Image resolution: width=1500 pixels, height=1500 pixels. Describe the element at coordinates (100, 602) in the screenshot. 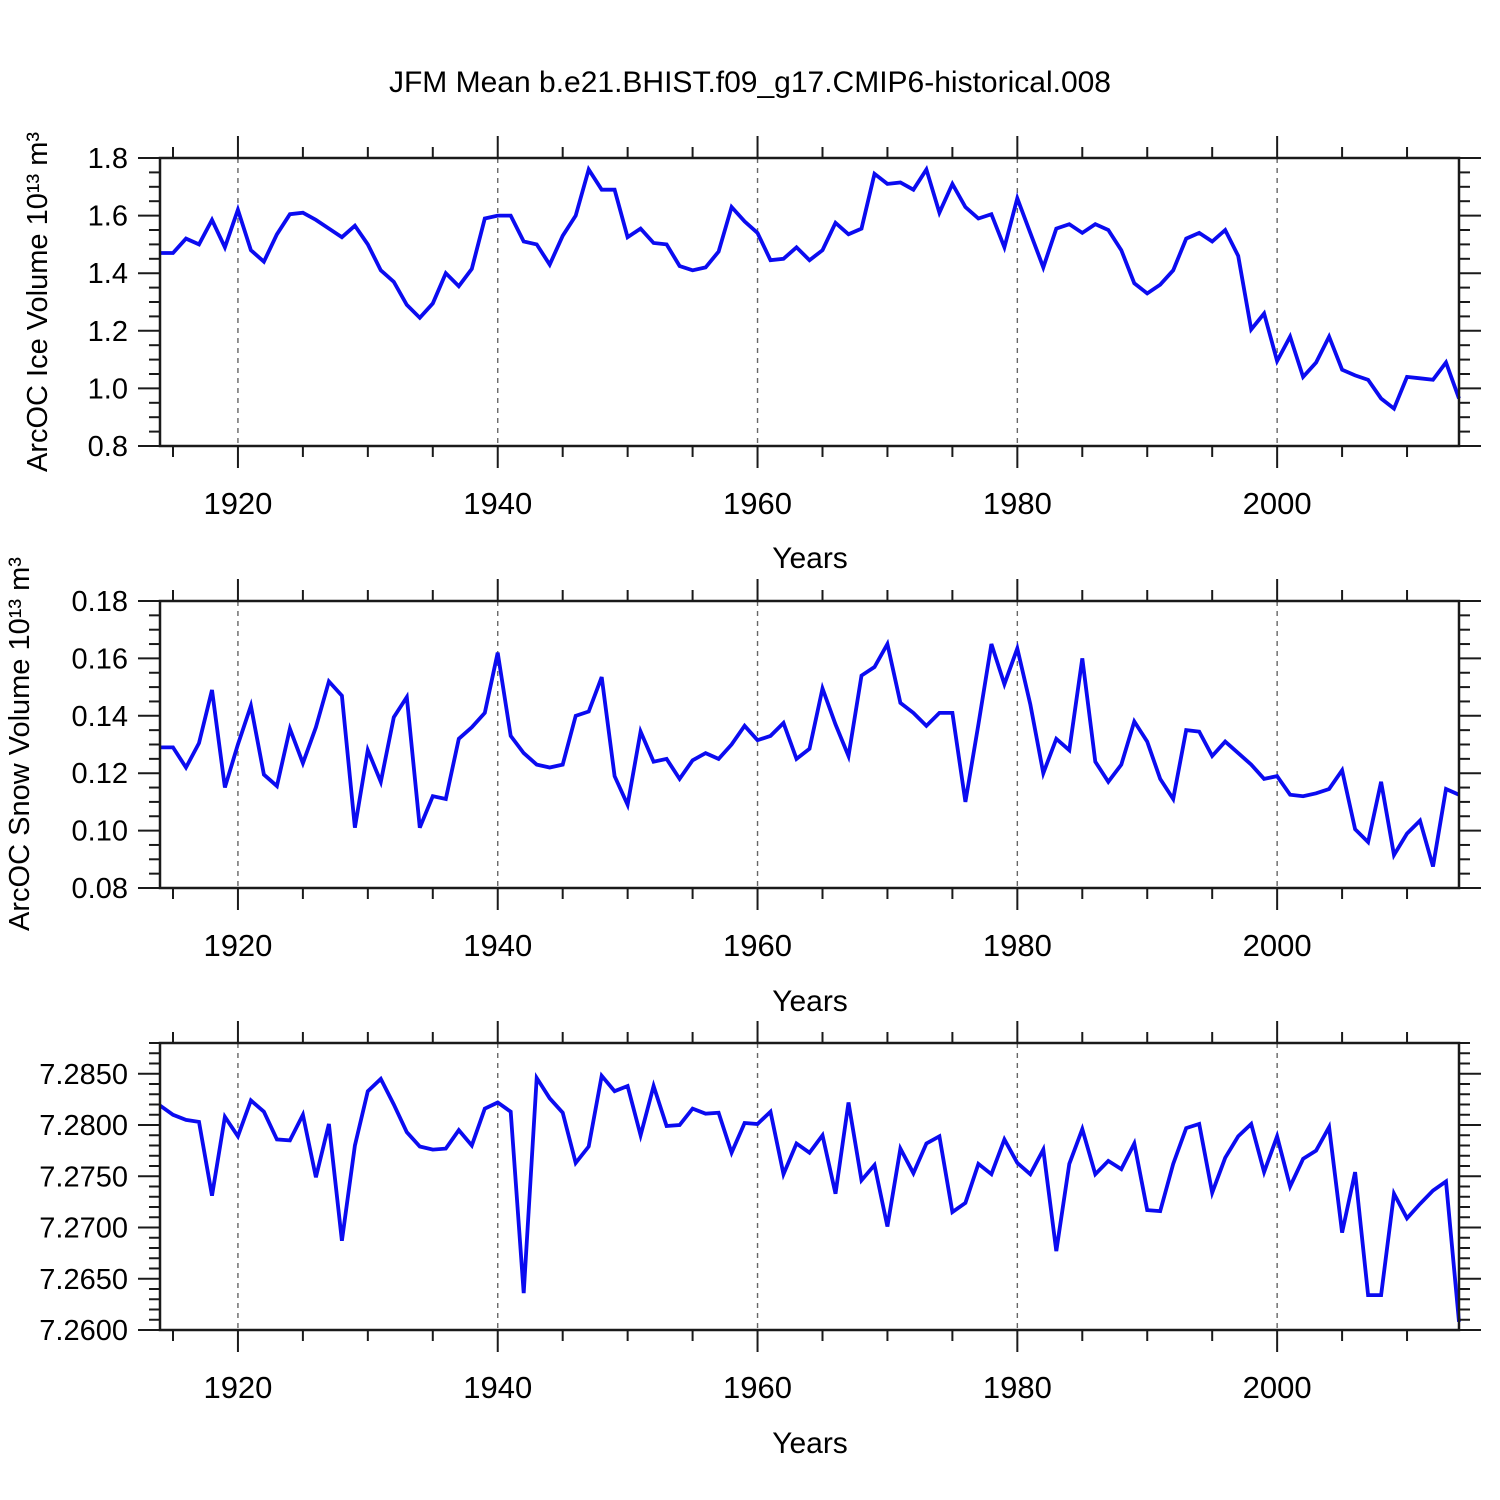

I see `y-tick-label: 0.18` at that location.